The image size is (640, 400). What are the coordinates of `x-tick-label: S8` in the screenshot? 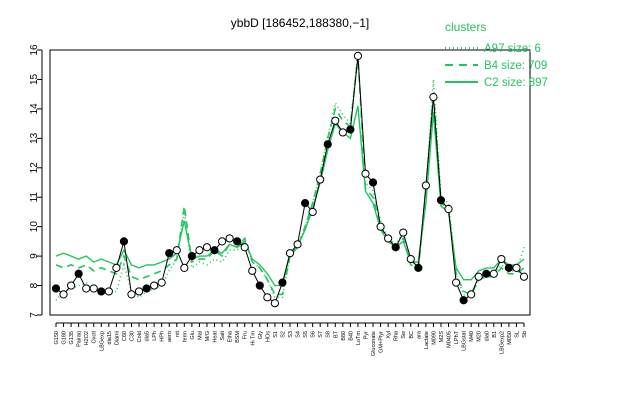 It's located at (329, 334).